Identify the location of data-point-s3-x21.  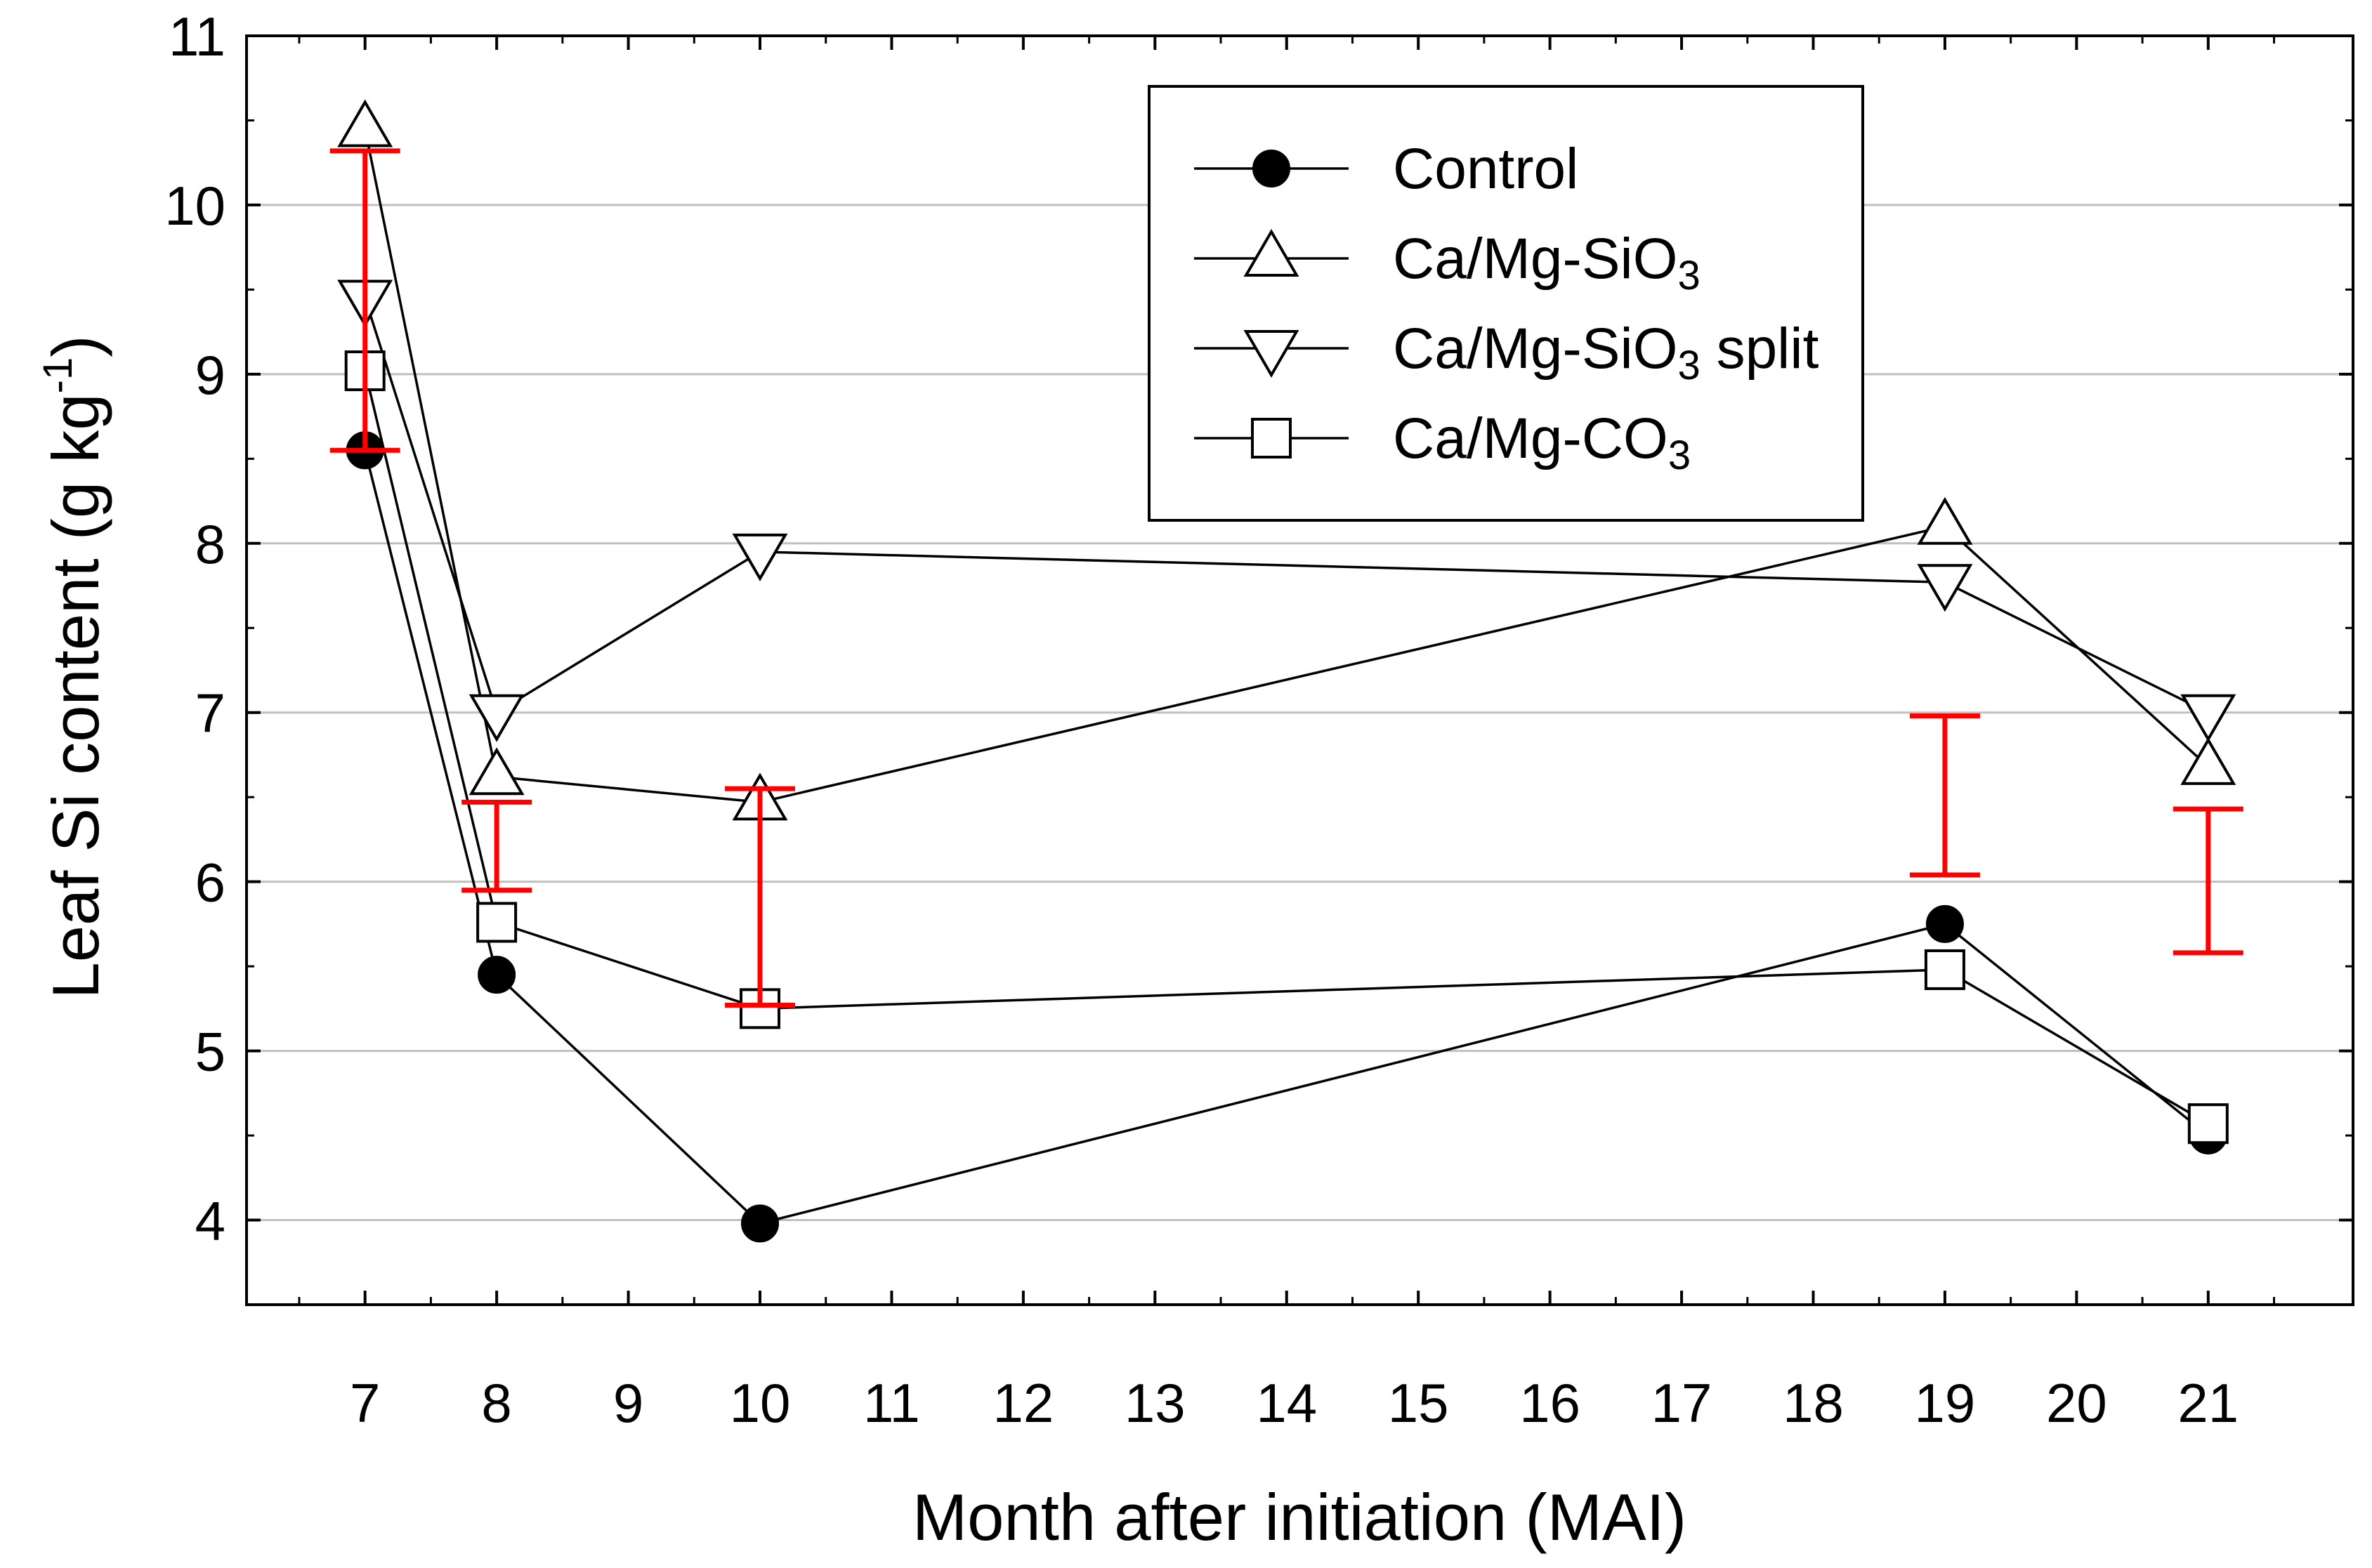
(2208, 718).